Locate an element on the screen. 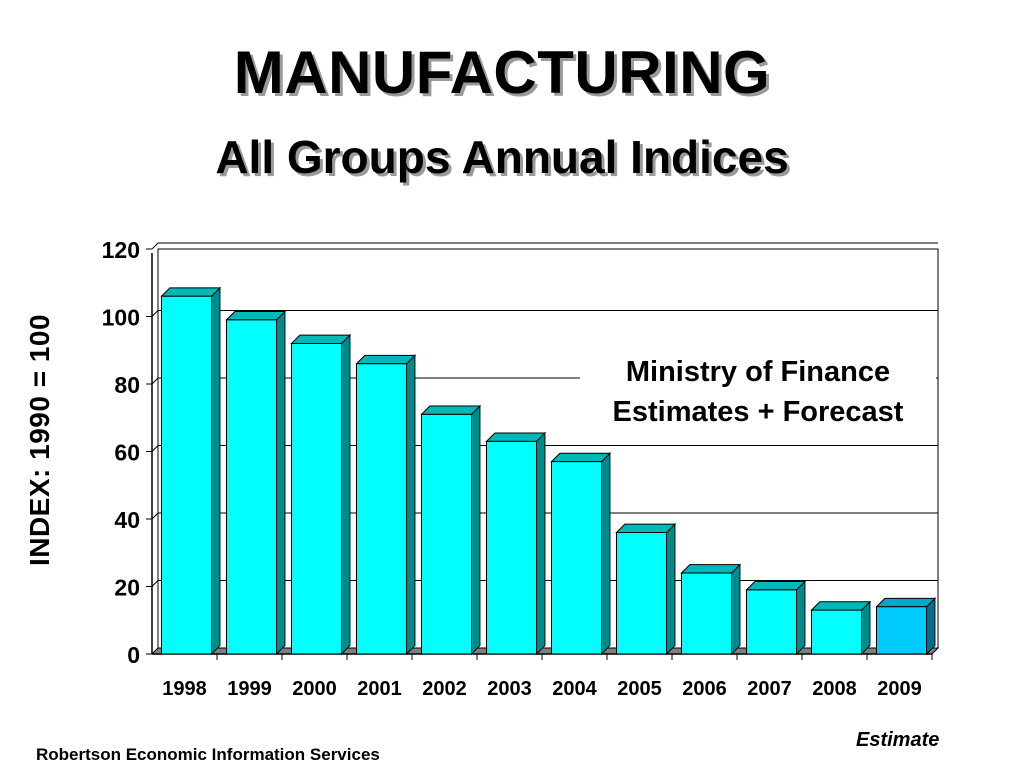 Image resolution: width=1024 pixels, height=768 pixels. x-tick-label: 1998 is located at coordinates (184, 689).